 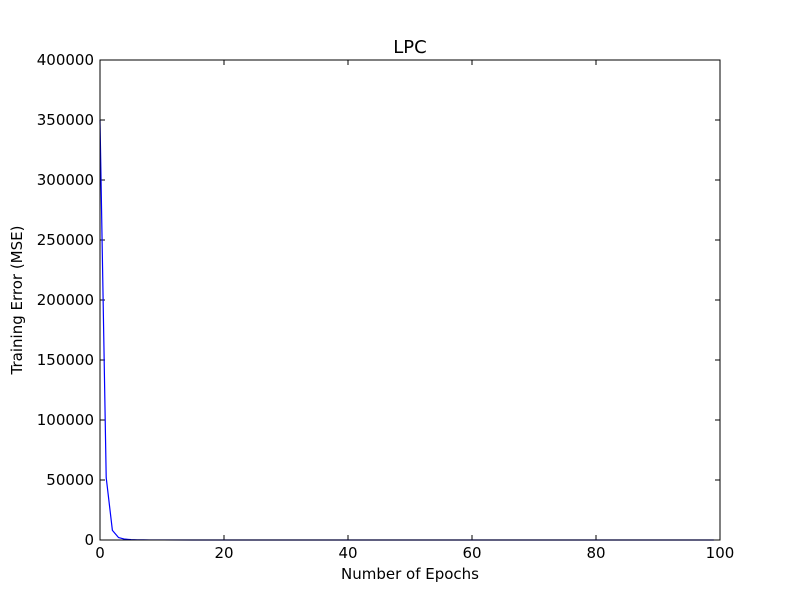 I want to click on x-tick-label: 80, so click(x=595, y=553).